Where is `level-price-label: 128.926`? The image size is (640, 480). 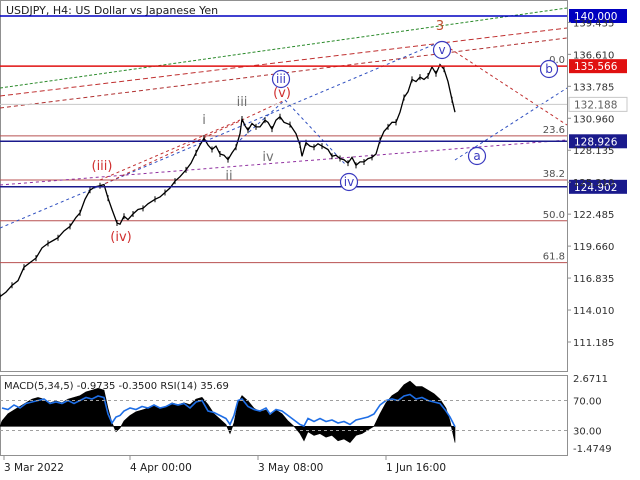 level-price-label: 128.926 is located at coordinates (596, 142).